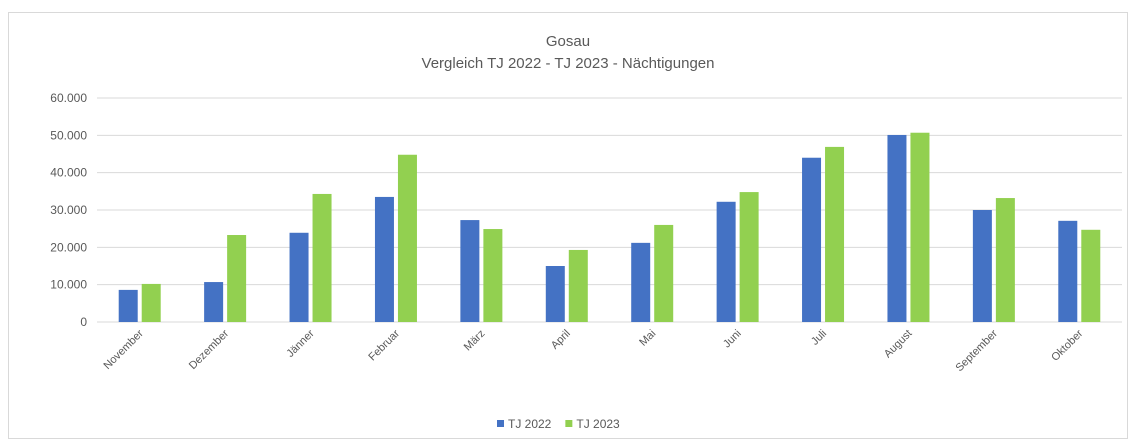 Image resolution: width=1137 pixels, height=447 pixels. I want to click on chart-title: Gosau, so click(568, 41).